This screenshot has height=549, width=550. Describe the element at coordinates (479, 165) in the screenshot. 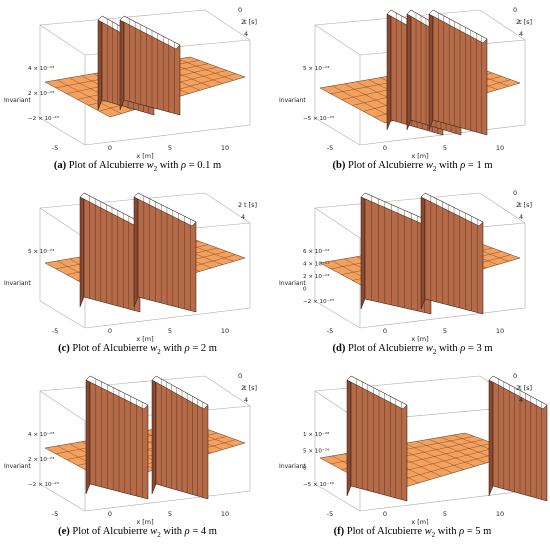

I see `caption-rho-value: = 1 m` at that location.